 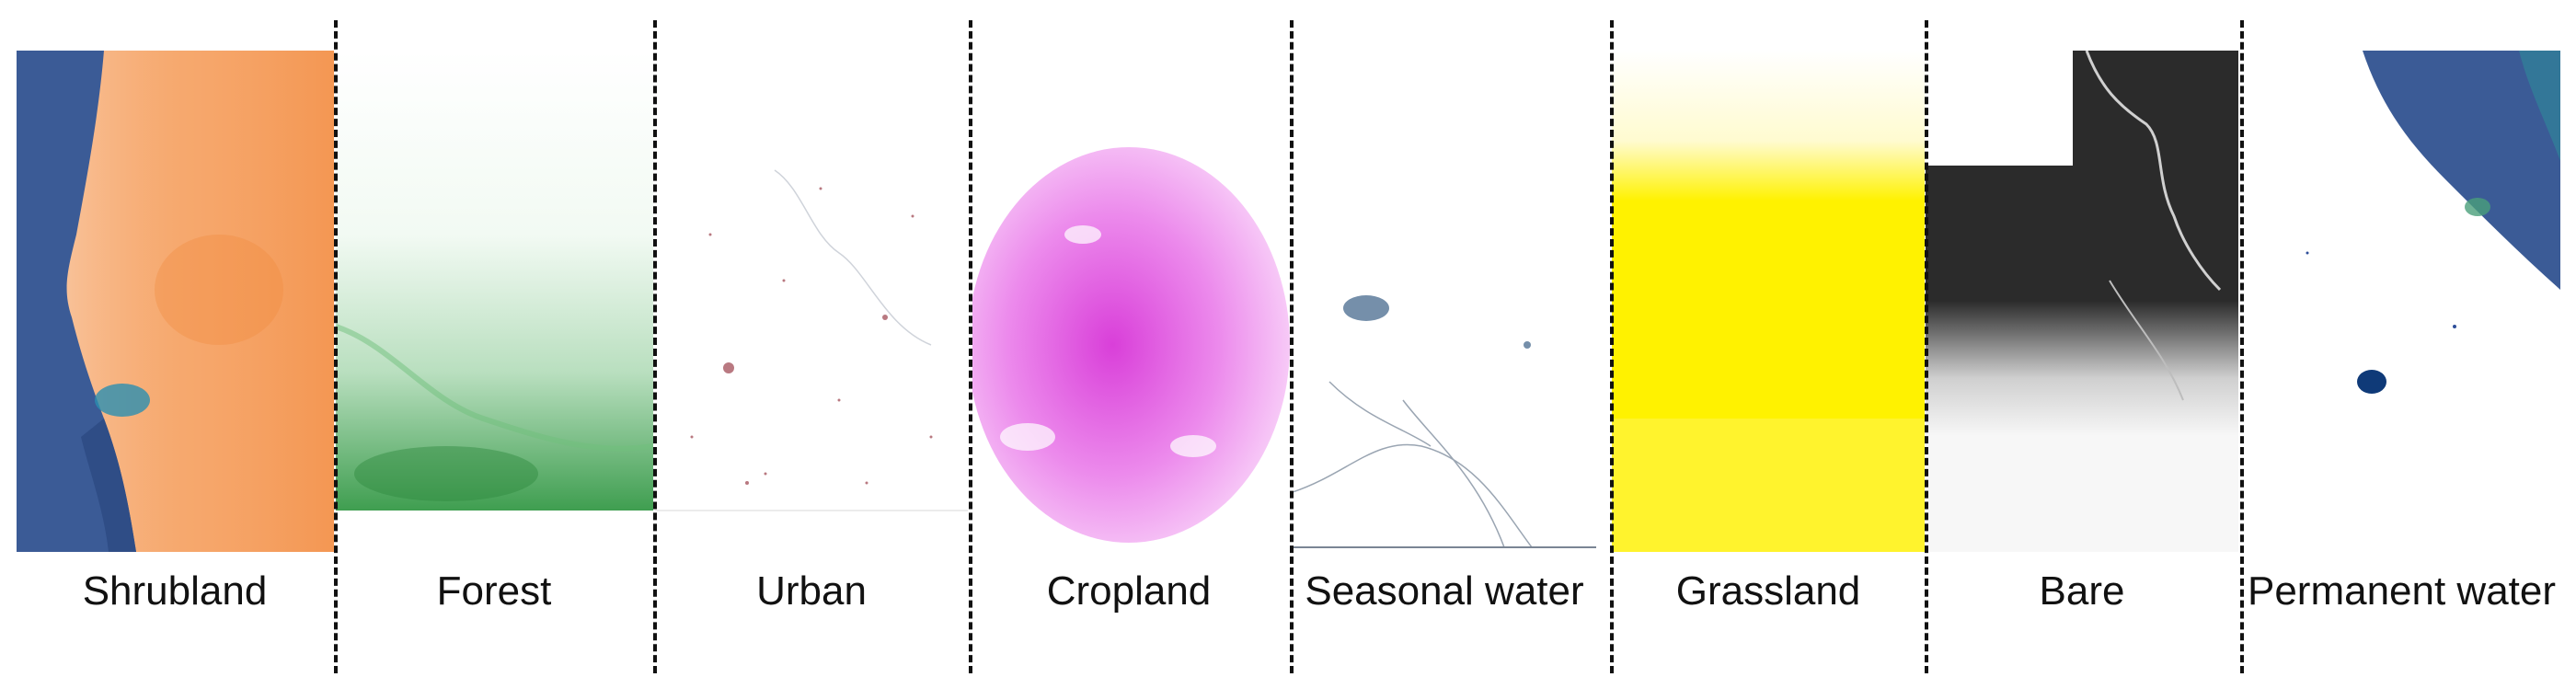 What do you see at coordinates (494, 591) in the screenshot?
I see `panel-label-forest: Forest` at bounding box center [494, 591].